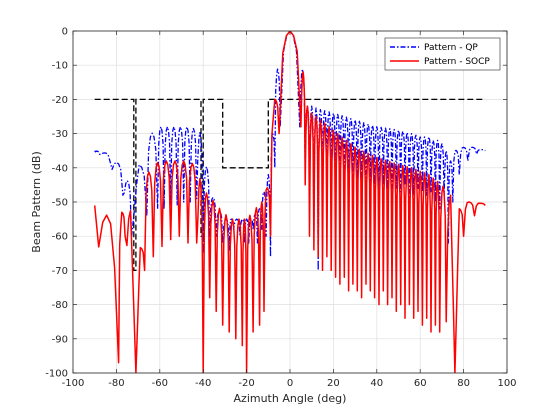 Image resolution: width=560 pixels, height=420 pixels. What do you see at coordinates (506, 383) in the screenshot?
I see `x-tick-label: 100` at bounding box center [506, 383].